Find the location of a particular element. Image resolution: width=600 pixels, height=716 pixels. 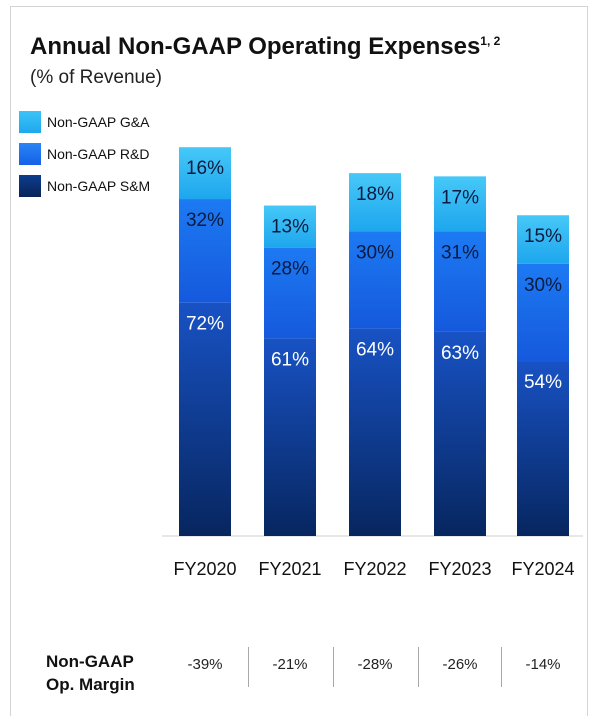

bar-ga-fy2022 is located at coordinates (375, 202).